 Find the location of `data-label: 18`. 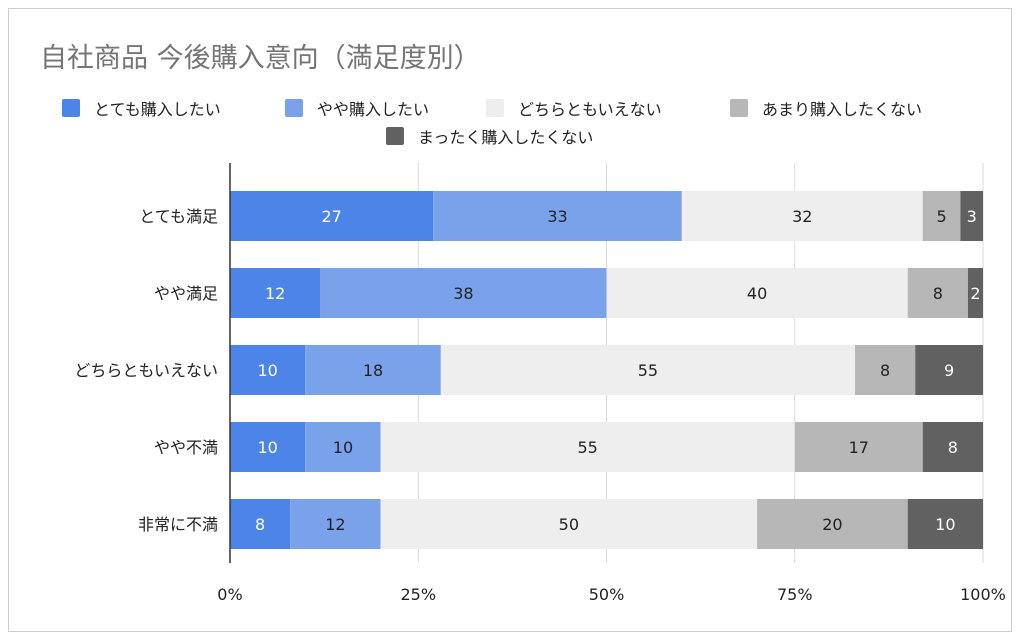

data-label: 18 is located at coordinates (373, 370).